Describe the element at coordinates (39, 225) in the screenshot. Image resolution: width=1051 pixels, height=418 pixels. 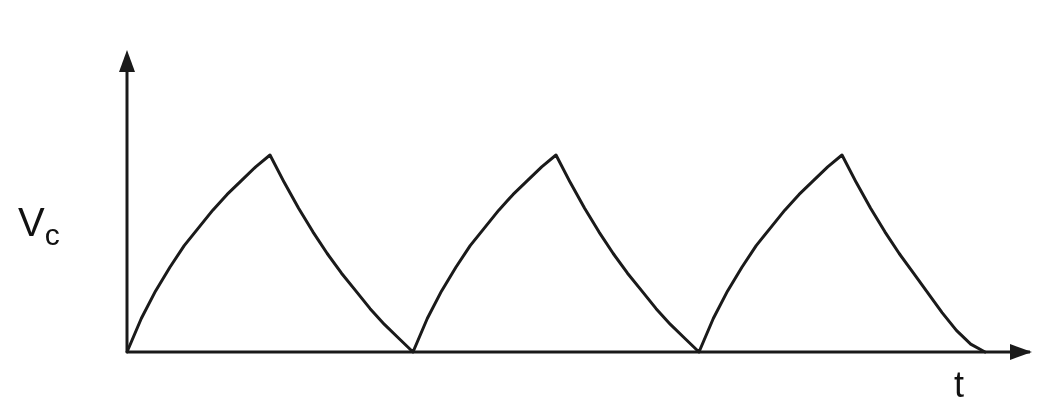
I see `y-axis-title: V$_{c}$` at that location.